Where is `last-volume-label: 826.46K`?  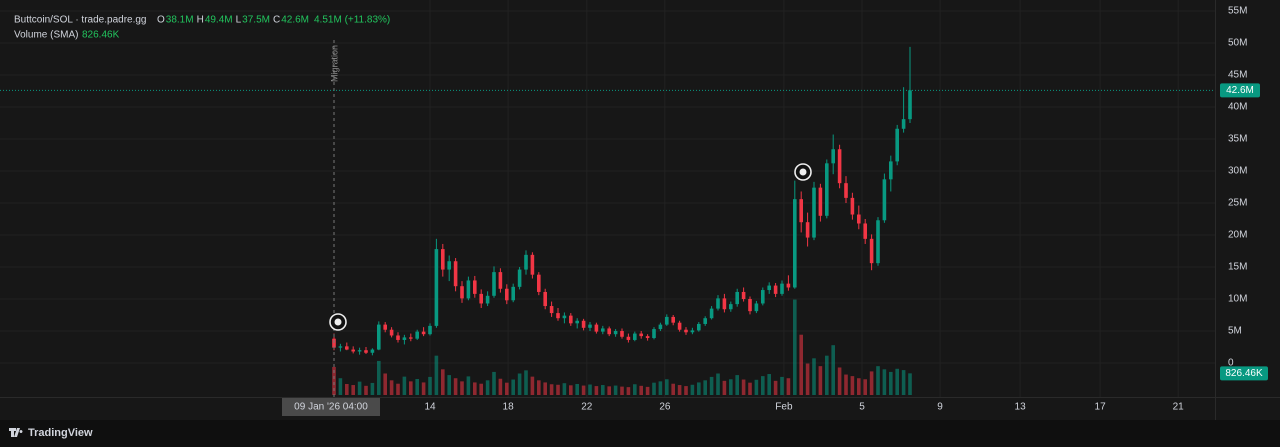
last-volume-label: 826.46K is located at coordinates (1244, 373).